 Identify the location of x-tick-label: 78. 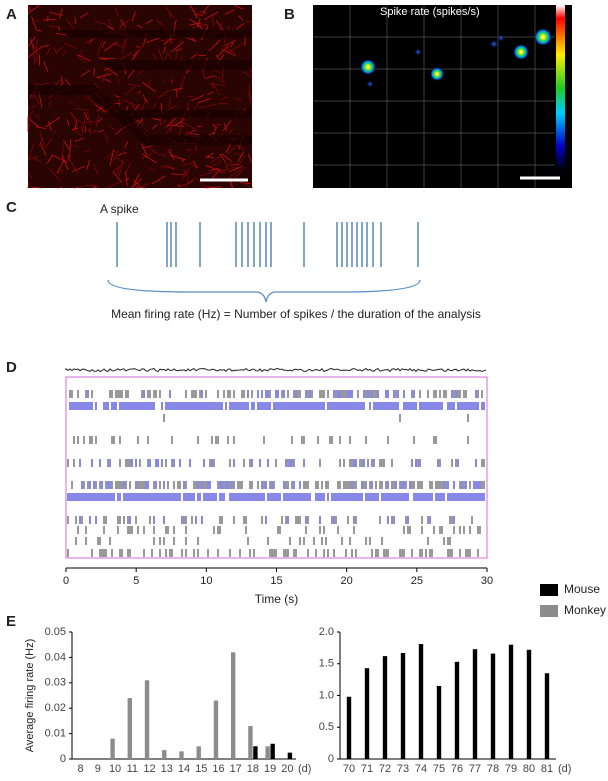
(493, 769).